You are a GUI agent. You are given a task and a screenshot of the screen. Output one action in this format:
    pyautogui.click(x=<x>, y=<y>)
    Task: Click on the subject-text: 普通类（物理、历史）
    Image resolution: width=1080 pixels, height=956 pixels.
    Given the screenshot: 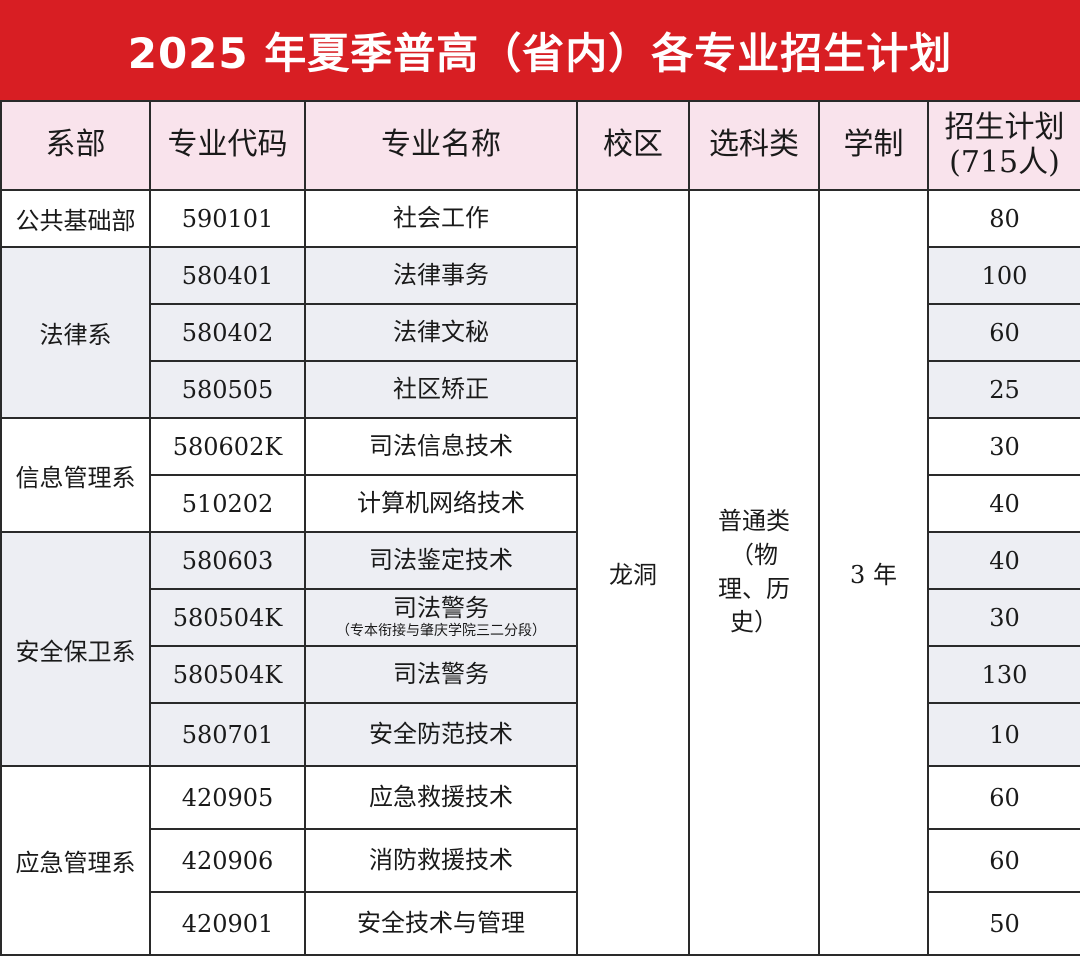 What is the action you would take?
    pyautogui.click(x=754, y=572)
    